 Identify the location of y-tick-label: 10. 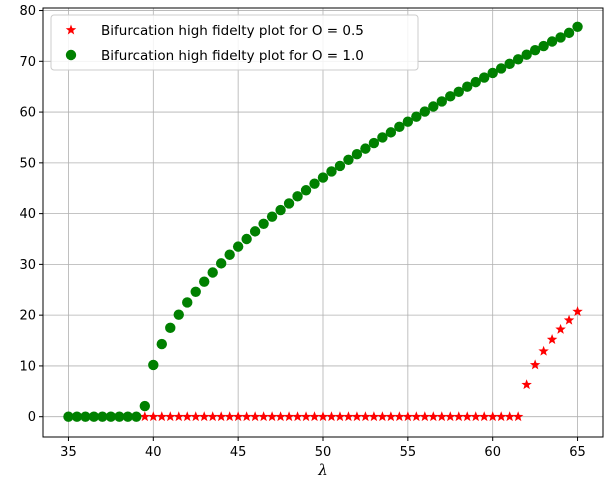
(27, 366).